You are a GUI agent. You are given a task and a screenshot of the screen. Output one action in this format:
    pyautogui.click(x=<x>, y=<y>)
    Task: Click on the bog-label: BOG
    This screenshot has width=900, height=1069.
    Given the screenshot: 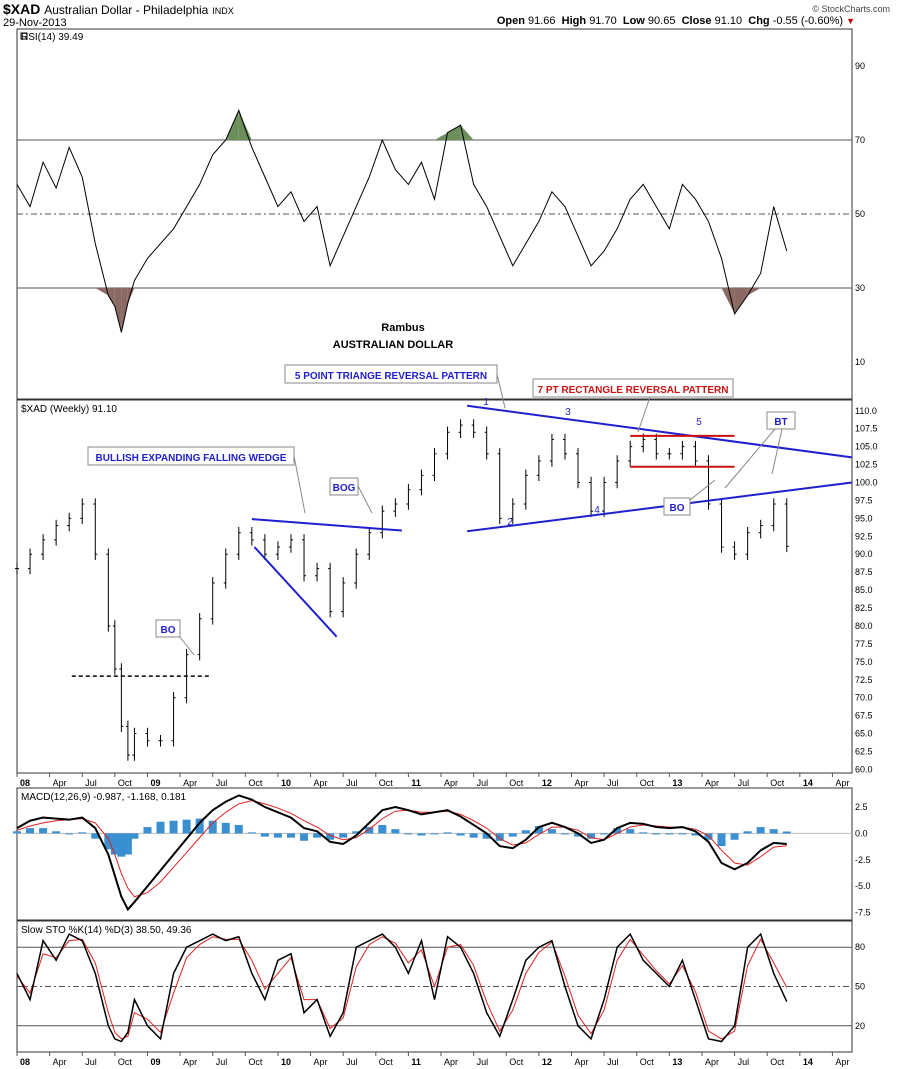 What is the action you would take?
    pyautogui.click(x=344, y=488)
    